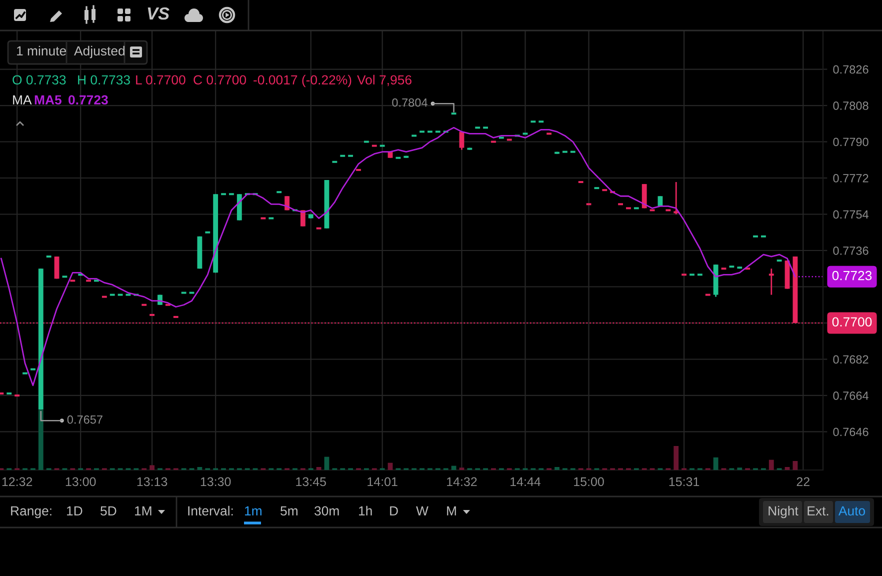 This screenshot has width=882, height=576. Describe the element at coordinates (39, 80) in the screenshot. I see `annotation: O 0.7733` at that location.